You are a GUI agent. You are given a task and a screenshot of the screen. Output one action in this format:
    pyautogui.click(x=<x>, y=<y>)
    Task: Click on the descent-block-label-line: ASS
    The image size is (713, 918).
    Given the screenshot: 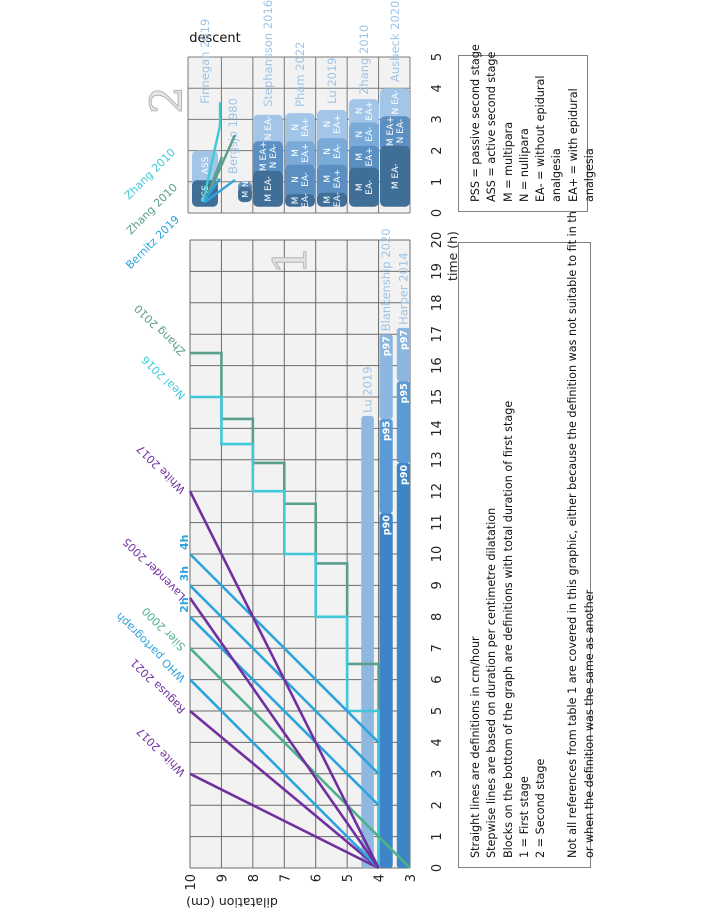 What is the action you would take?
    pyautogui.click(x=206, y=165)
    